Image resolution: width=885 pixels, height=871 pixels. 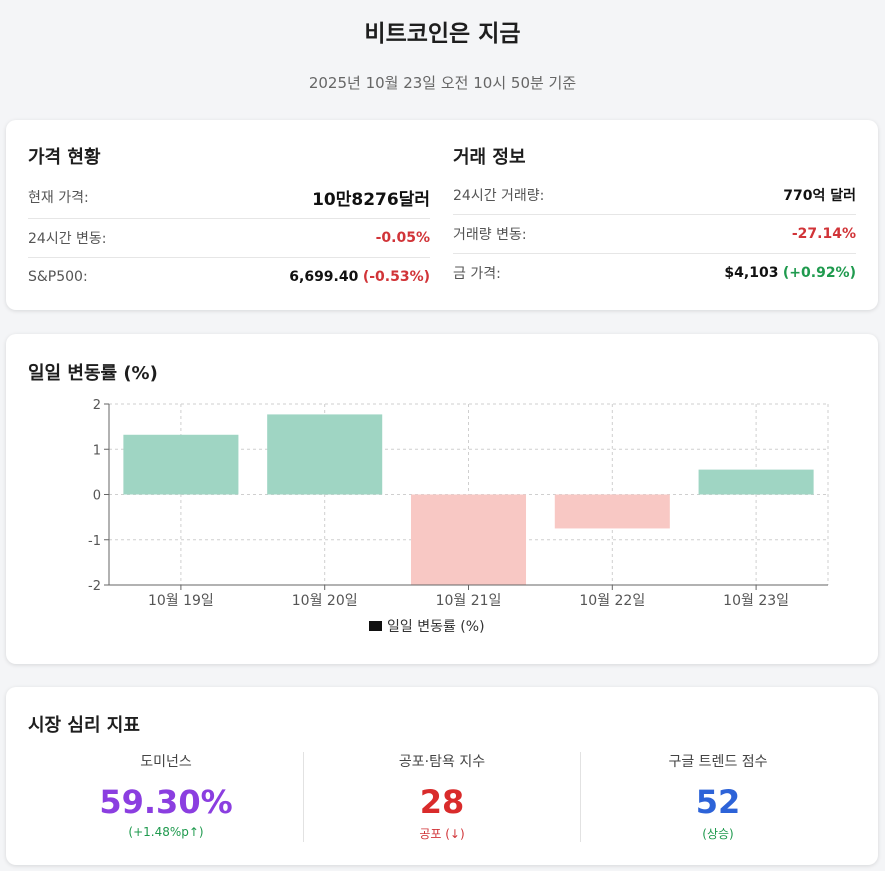 I want to click on gold-value: $4,103, so click(x=751, y=273).